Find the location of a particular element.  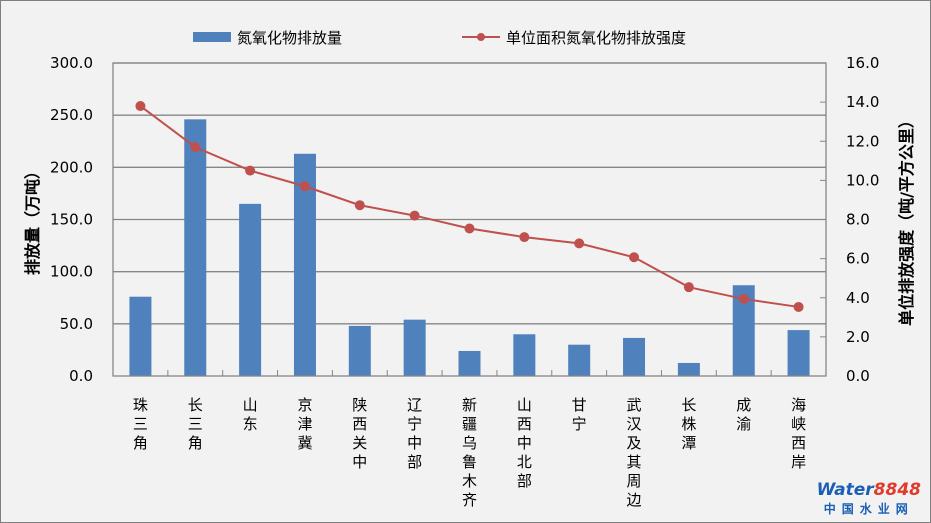

x-category-label: 珠三角 is located at coordinates (140, 424).